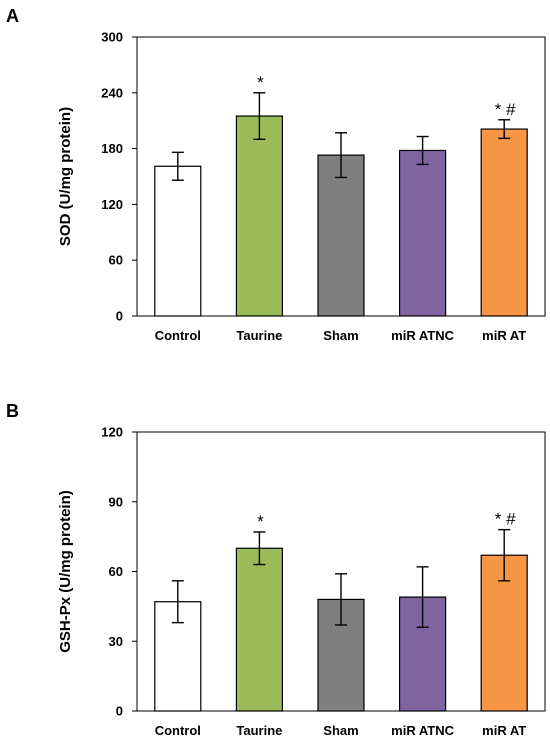 The height and width of the screenshot is (743, 550). What do you see at coordinates (65, 571) in the screenshot?
I see `y-axis-label: GSH-Px (U/mg protein)` at bounding box center [65, 571].